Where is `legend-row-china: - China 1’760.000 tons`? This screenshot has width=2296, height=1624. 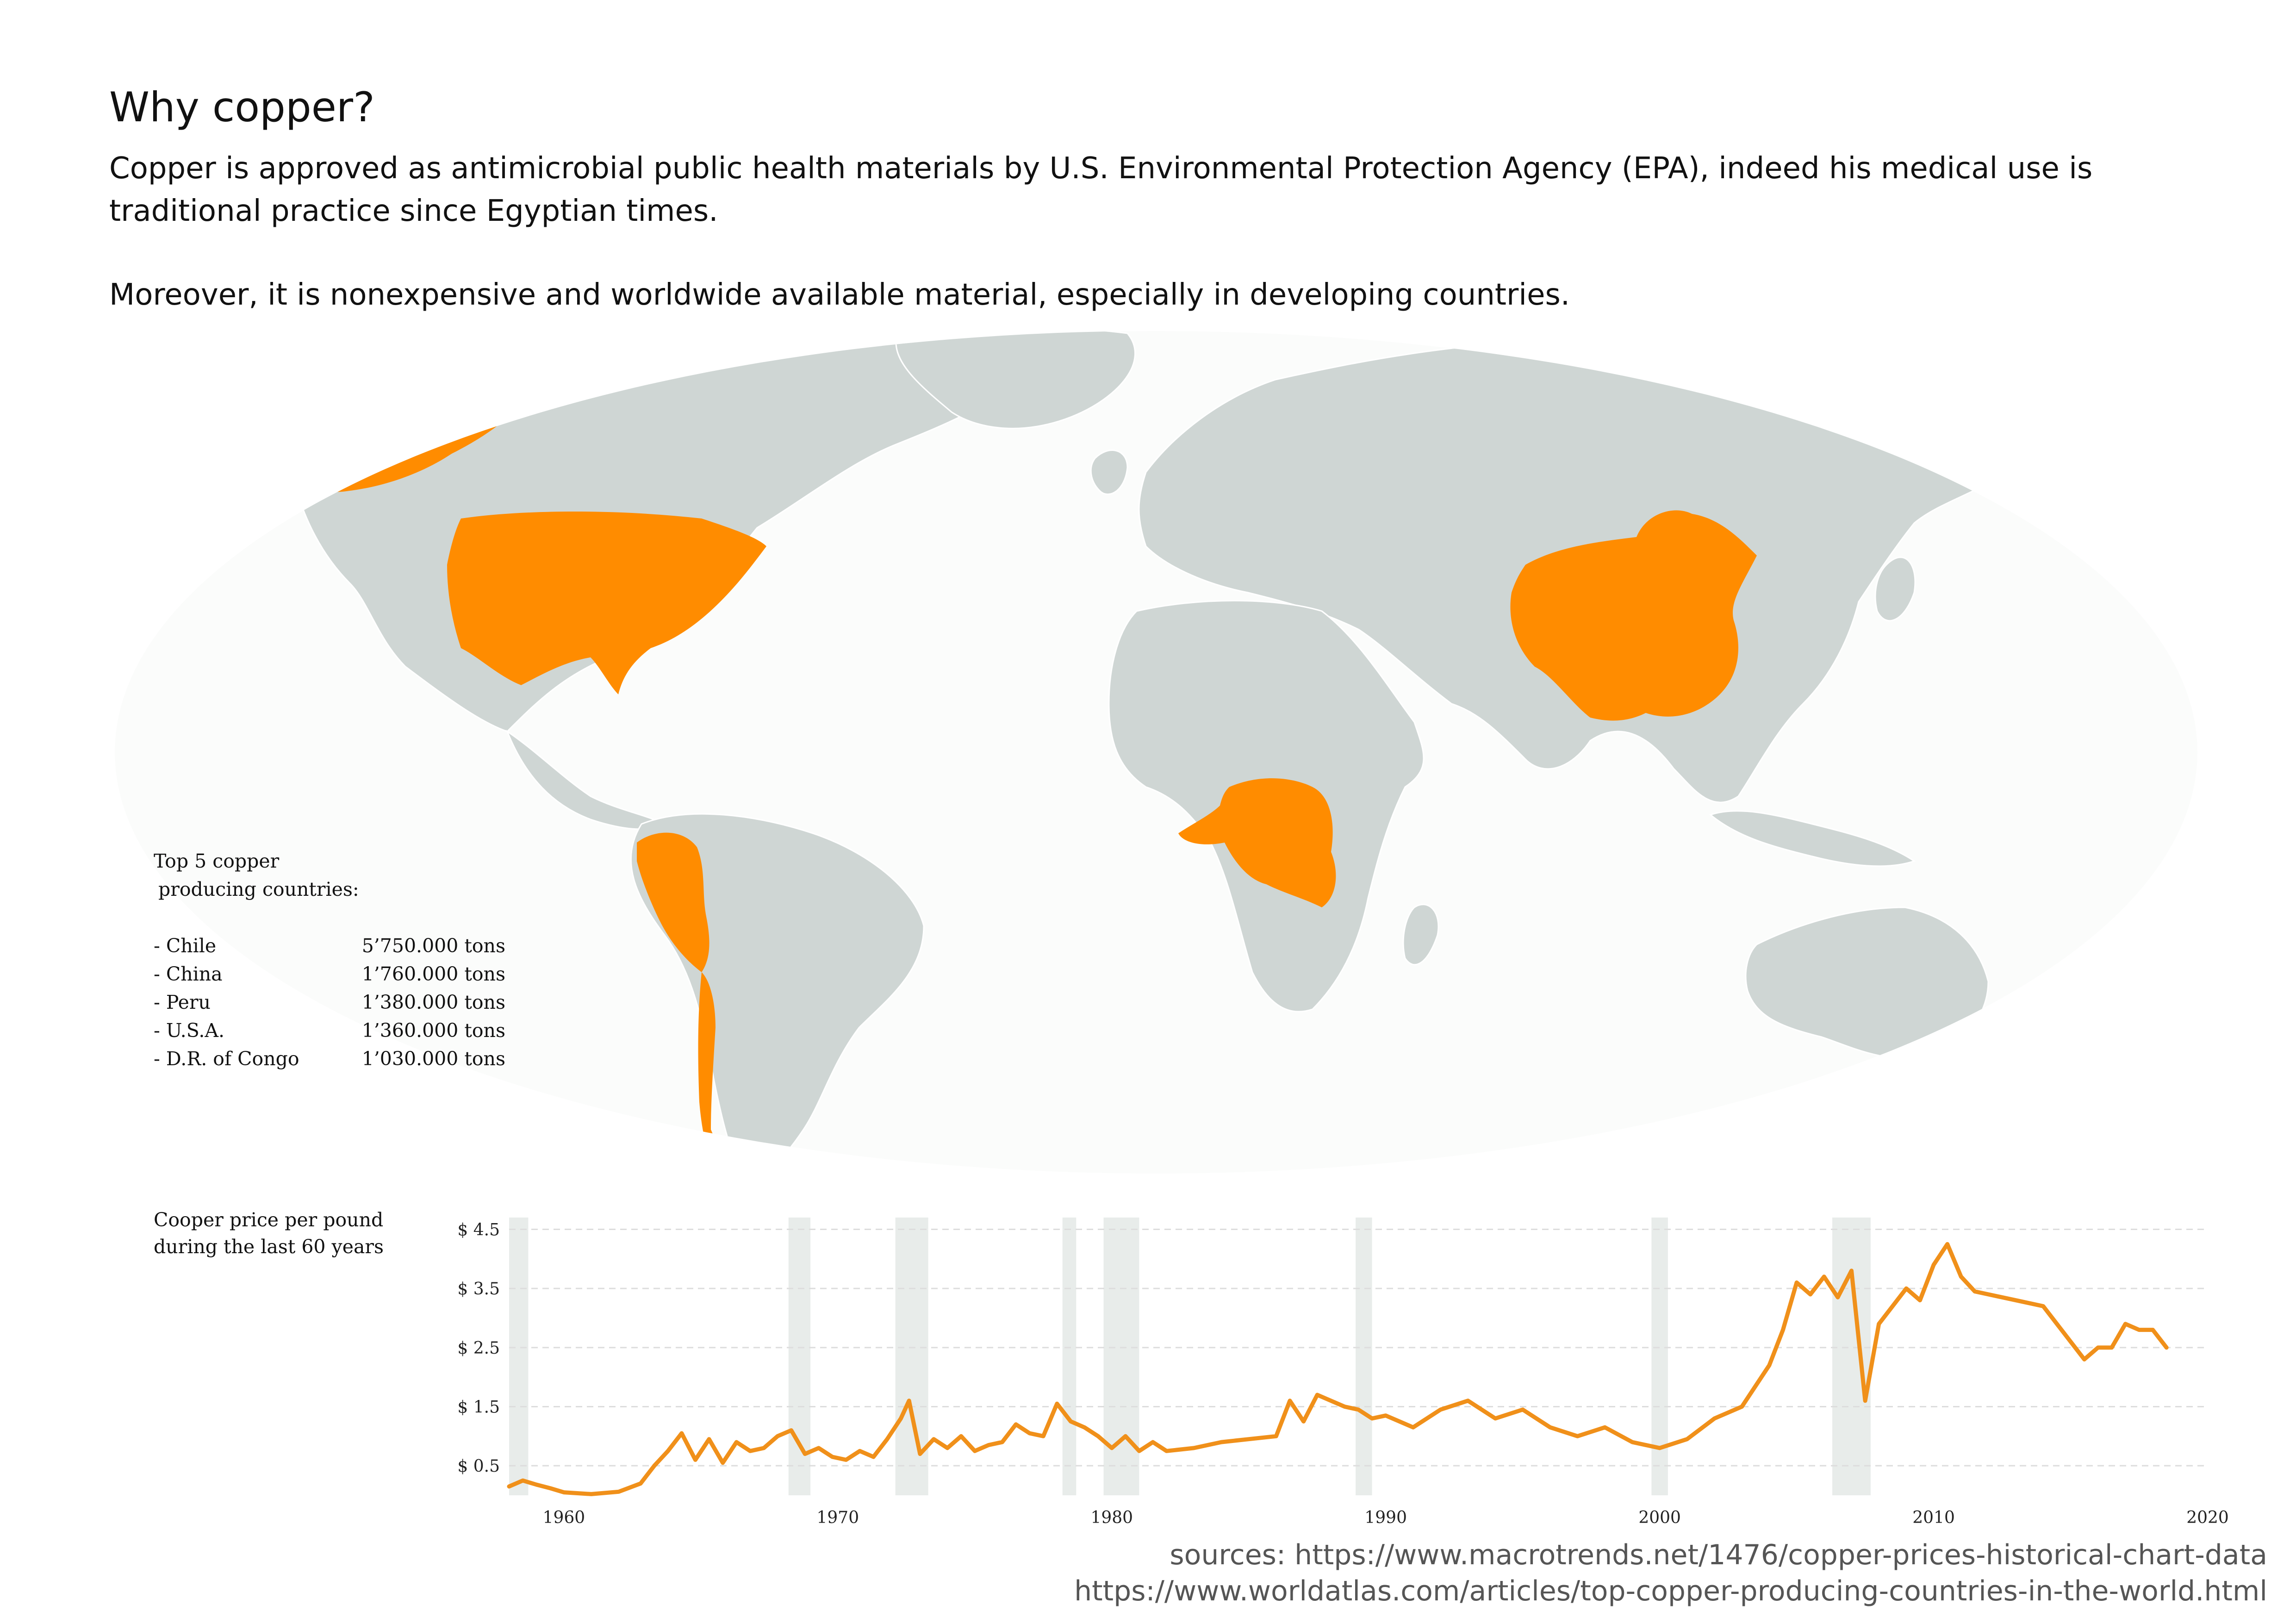 legend-row-china: - China 1’760.000 tons is located at coordinates (329, 974).